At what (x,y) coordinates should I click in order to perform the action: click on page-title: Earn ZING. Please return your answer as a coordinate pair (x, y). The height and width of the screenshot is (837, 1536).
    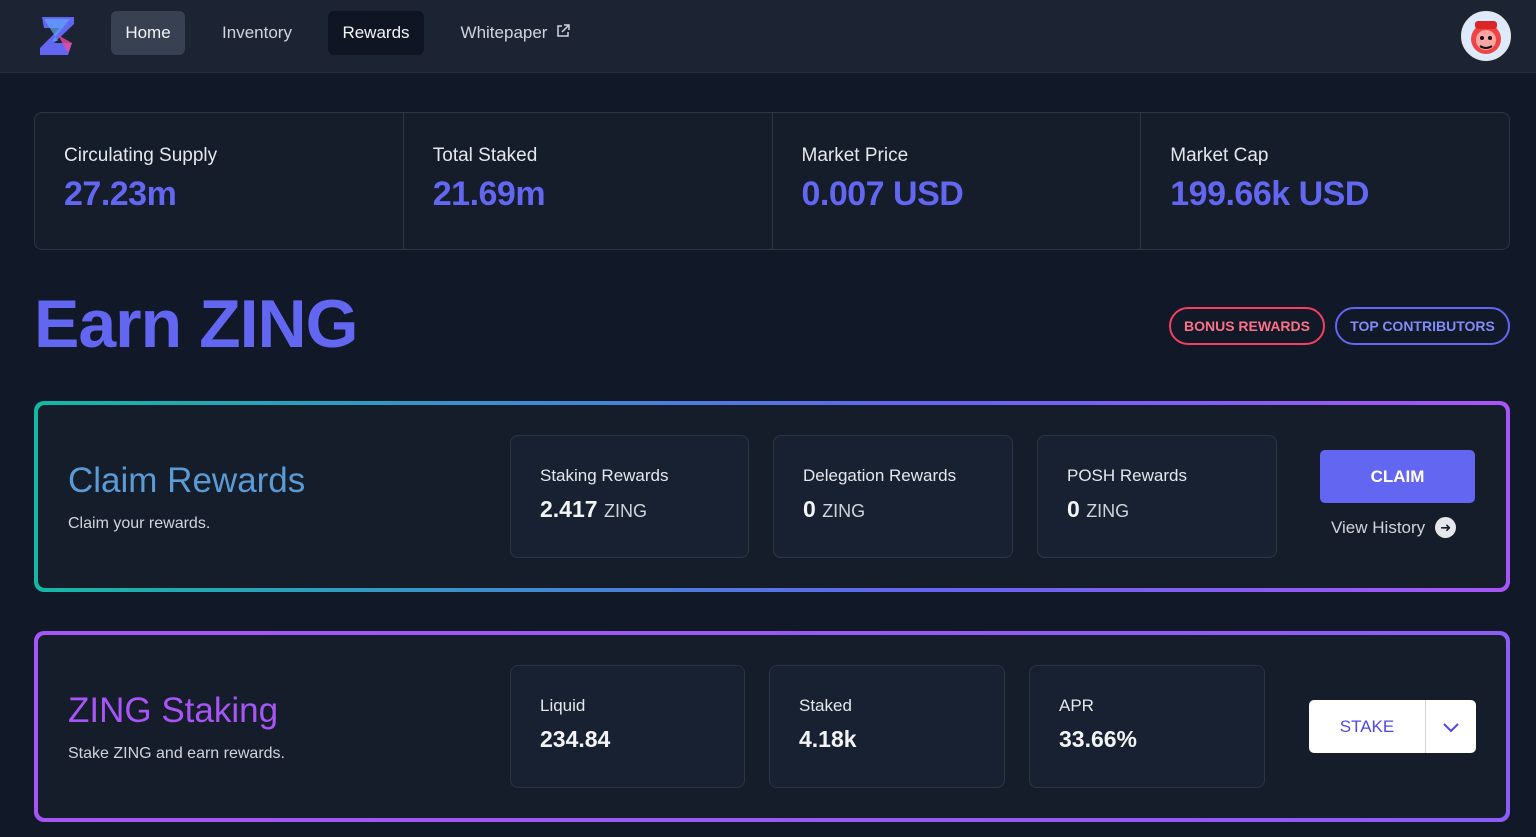
    Looking at the image, I should click on (196, 324).